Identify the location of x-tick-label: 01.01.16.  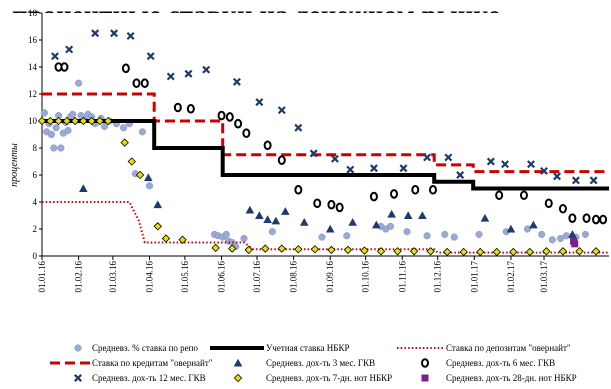
(42, 277).